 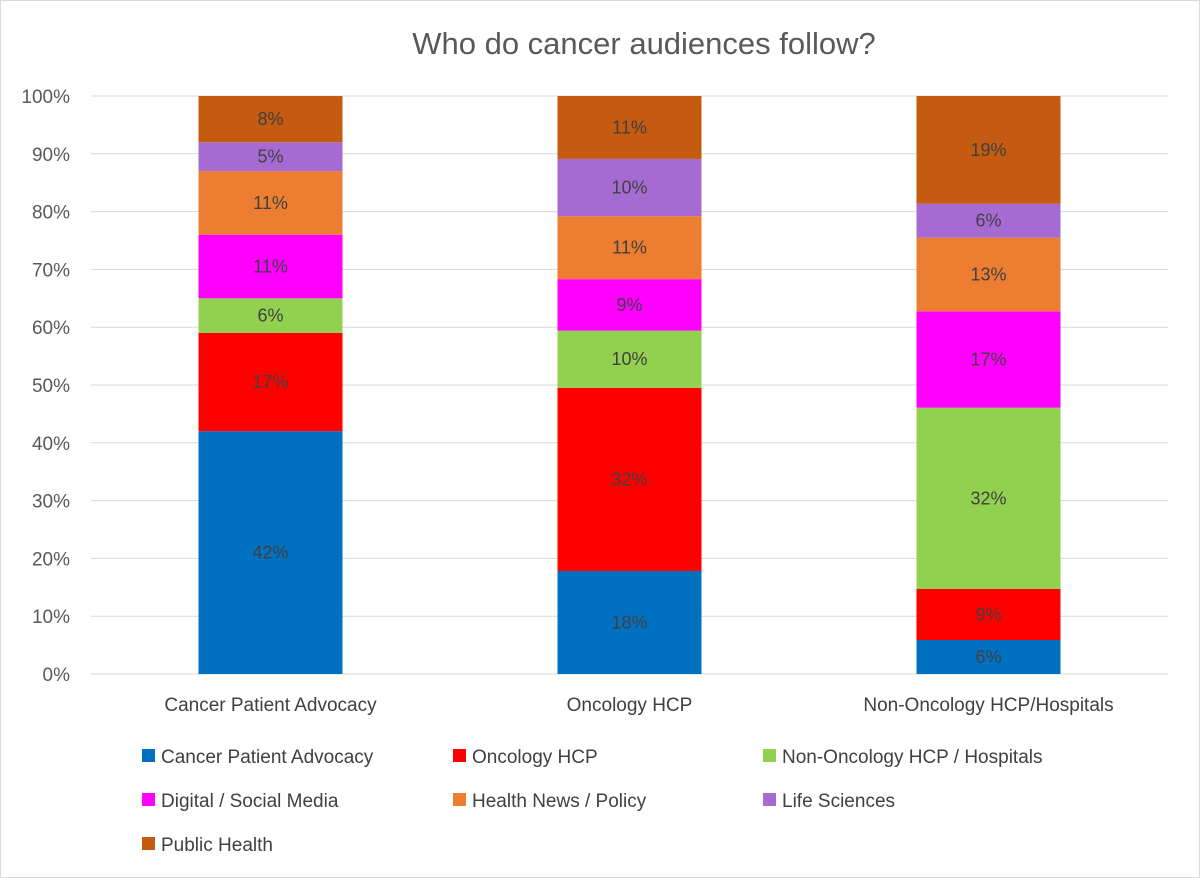 I want to click on chart-title: Who do cancer audiences follow?, so click(x=644, y=43).